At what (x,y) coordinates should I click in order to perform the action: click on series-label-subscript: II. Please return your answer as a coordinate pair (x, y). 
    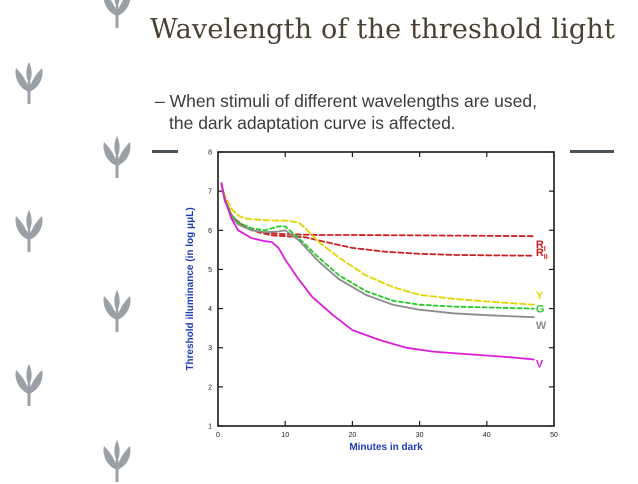
    Looking at the image, I should click on (546, 257).